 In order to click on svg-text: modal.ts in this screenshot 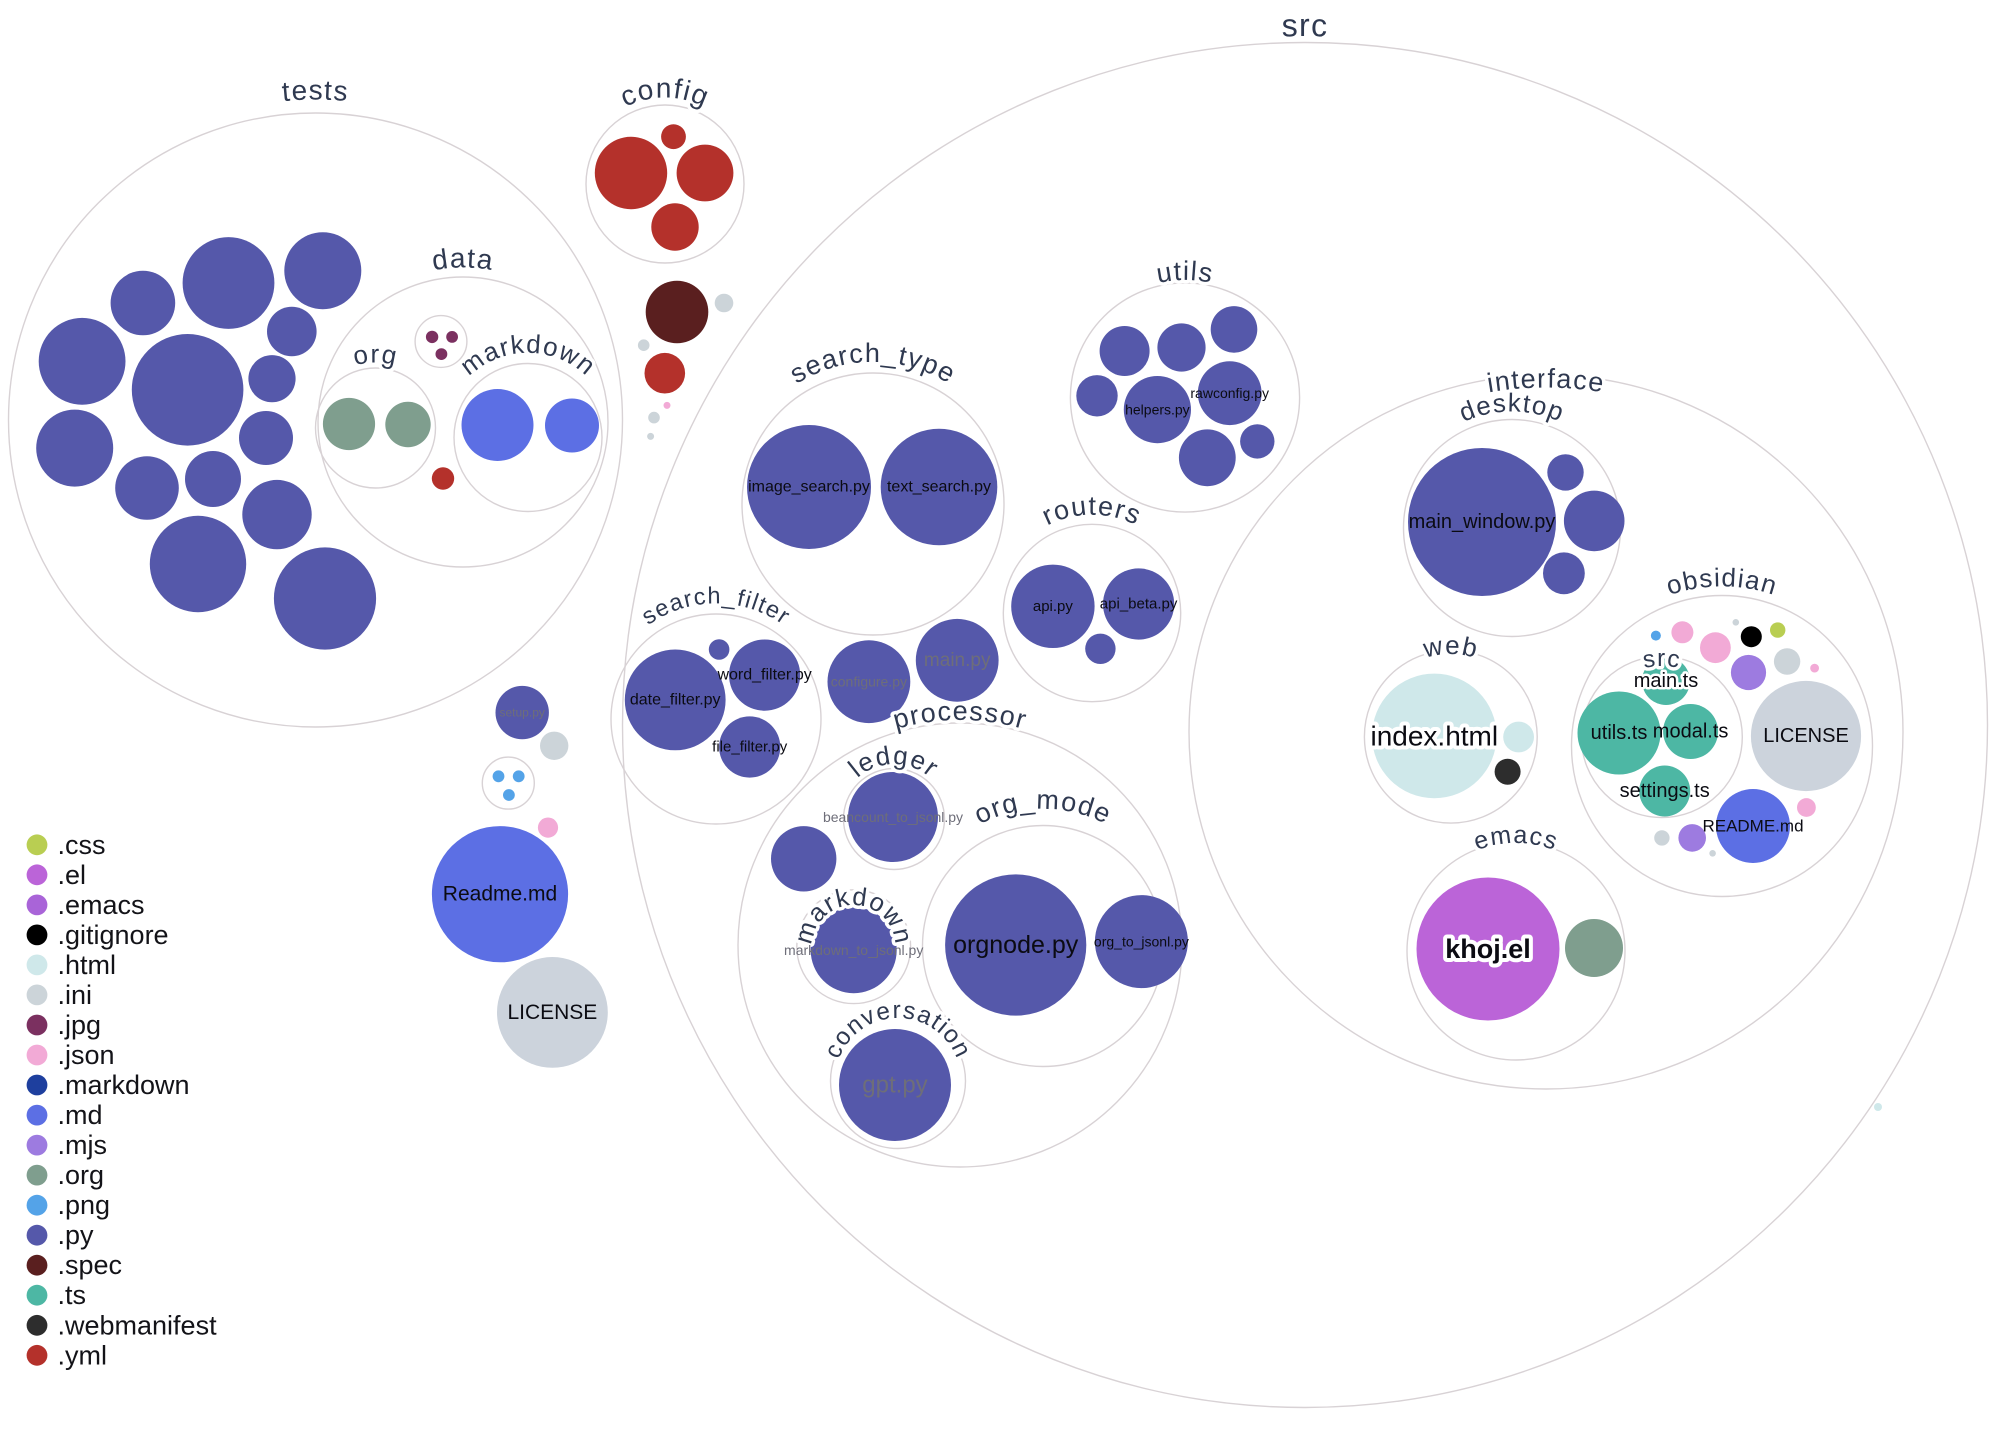, I will do `click(1691, 732)`.